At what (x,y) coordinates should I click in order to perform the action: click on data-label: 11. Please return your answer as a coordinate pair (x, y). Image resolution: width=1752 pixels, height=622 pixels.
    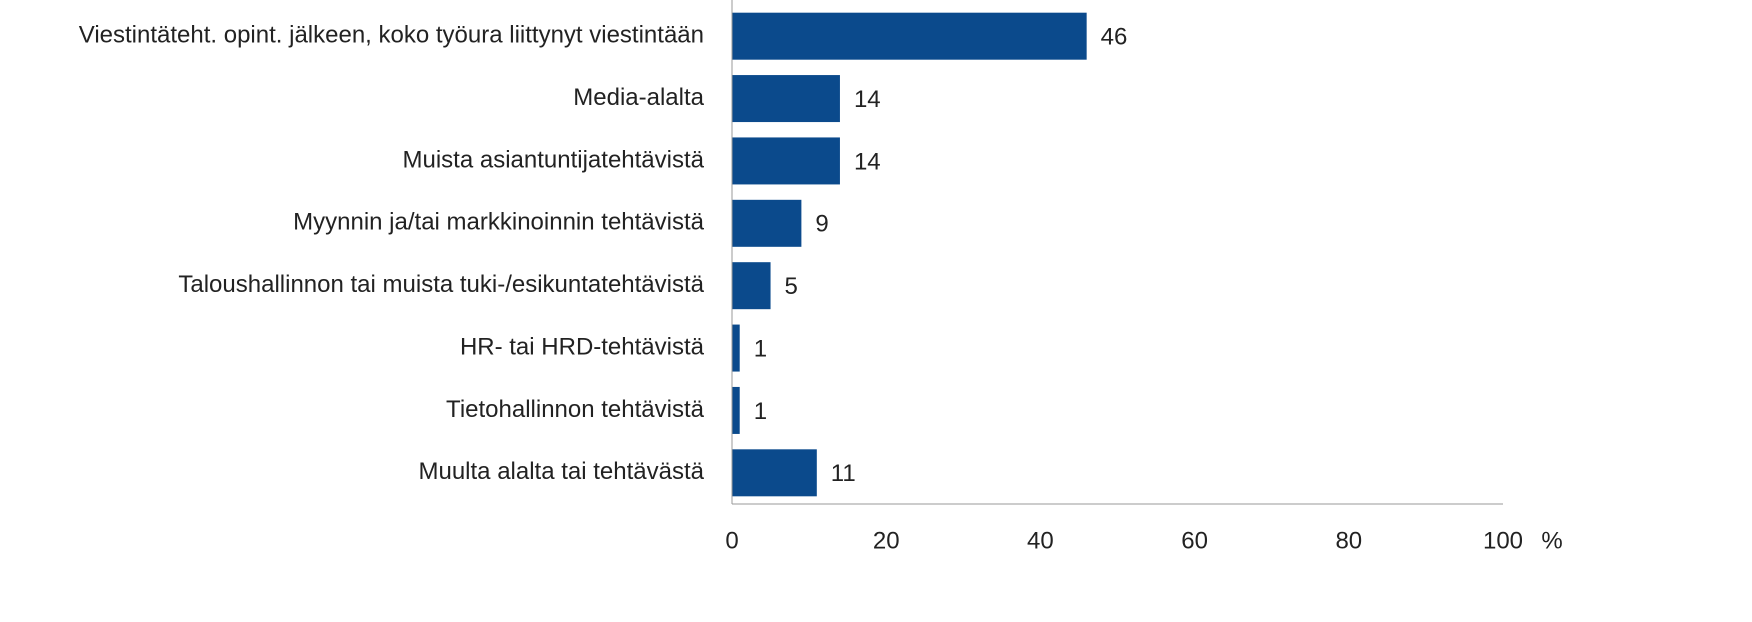
    Looking at the image, I should click on (843, 473).